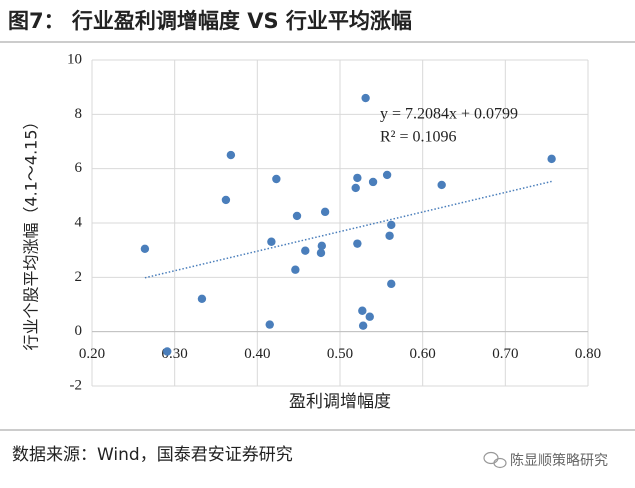 This screenshot has width=635, height=488. What do you see at coordinates (348, 229) in the screenshot?
I see `trendline` at bounding box center [348, 229].